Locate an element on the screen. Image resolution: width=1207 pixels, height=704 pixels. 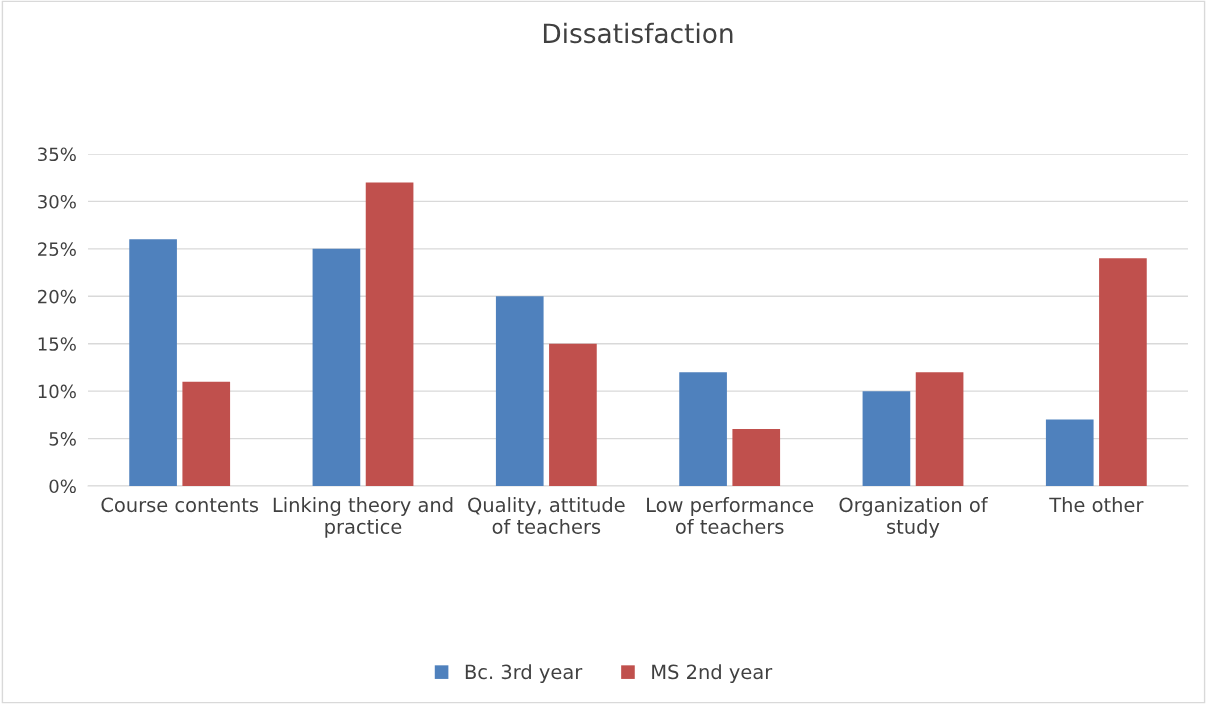
x-tick-label: The other is located at coordinates (1096, 505).